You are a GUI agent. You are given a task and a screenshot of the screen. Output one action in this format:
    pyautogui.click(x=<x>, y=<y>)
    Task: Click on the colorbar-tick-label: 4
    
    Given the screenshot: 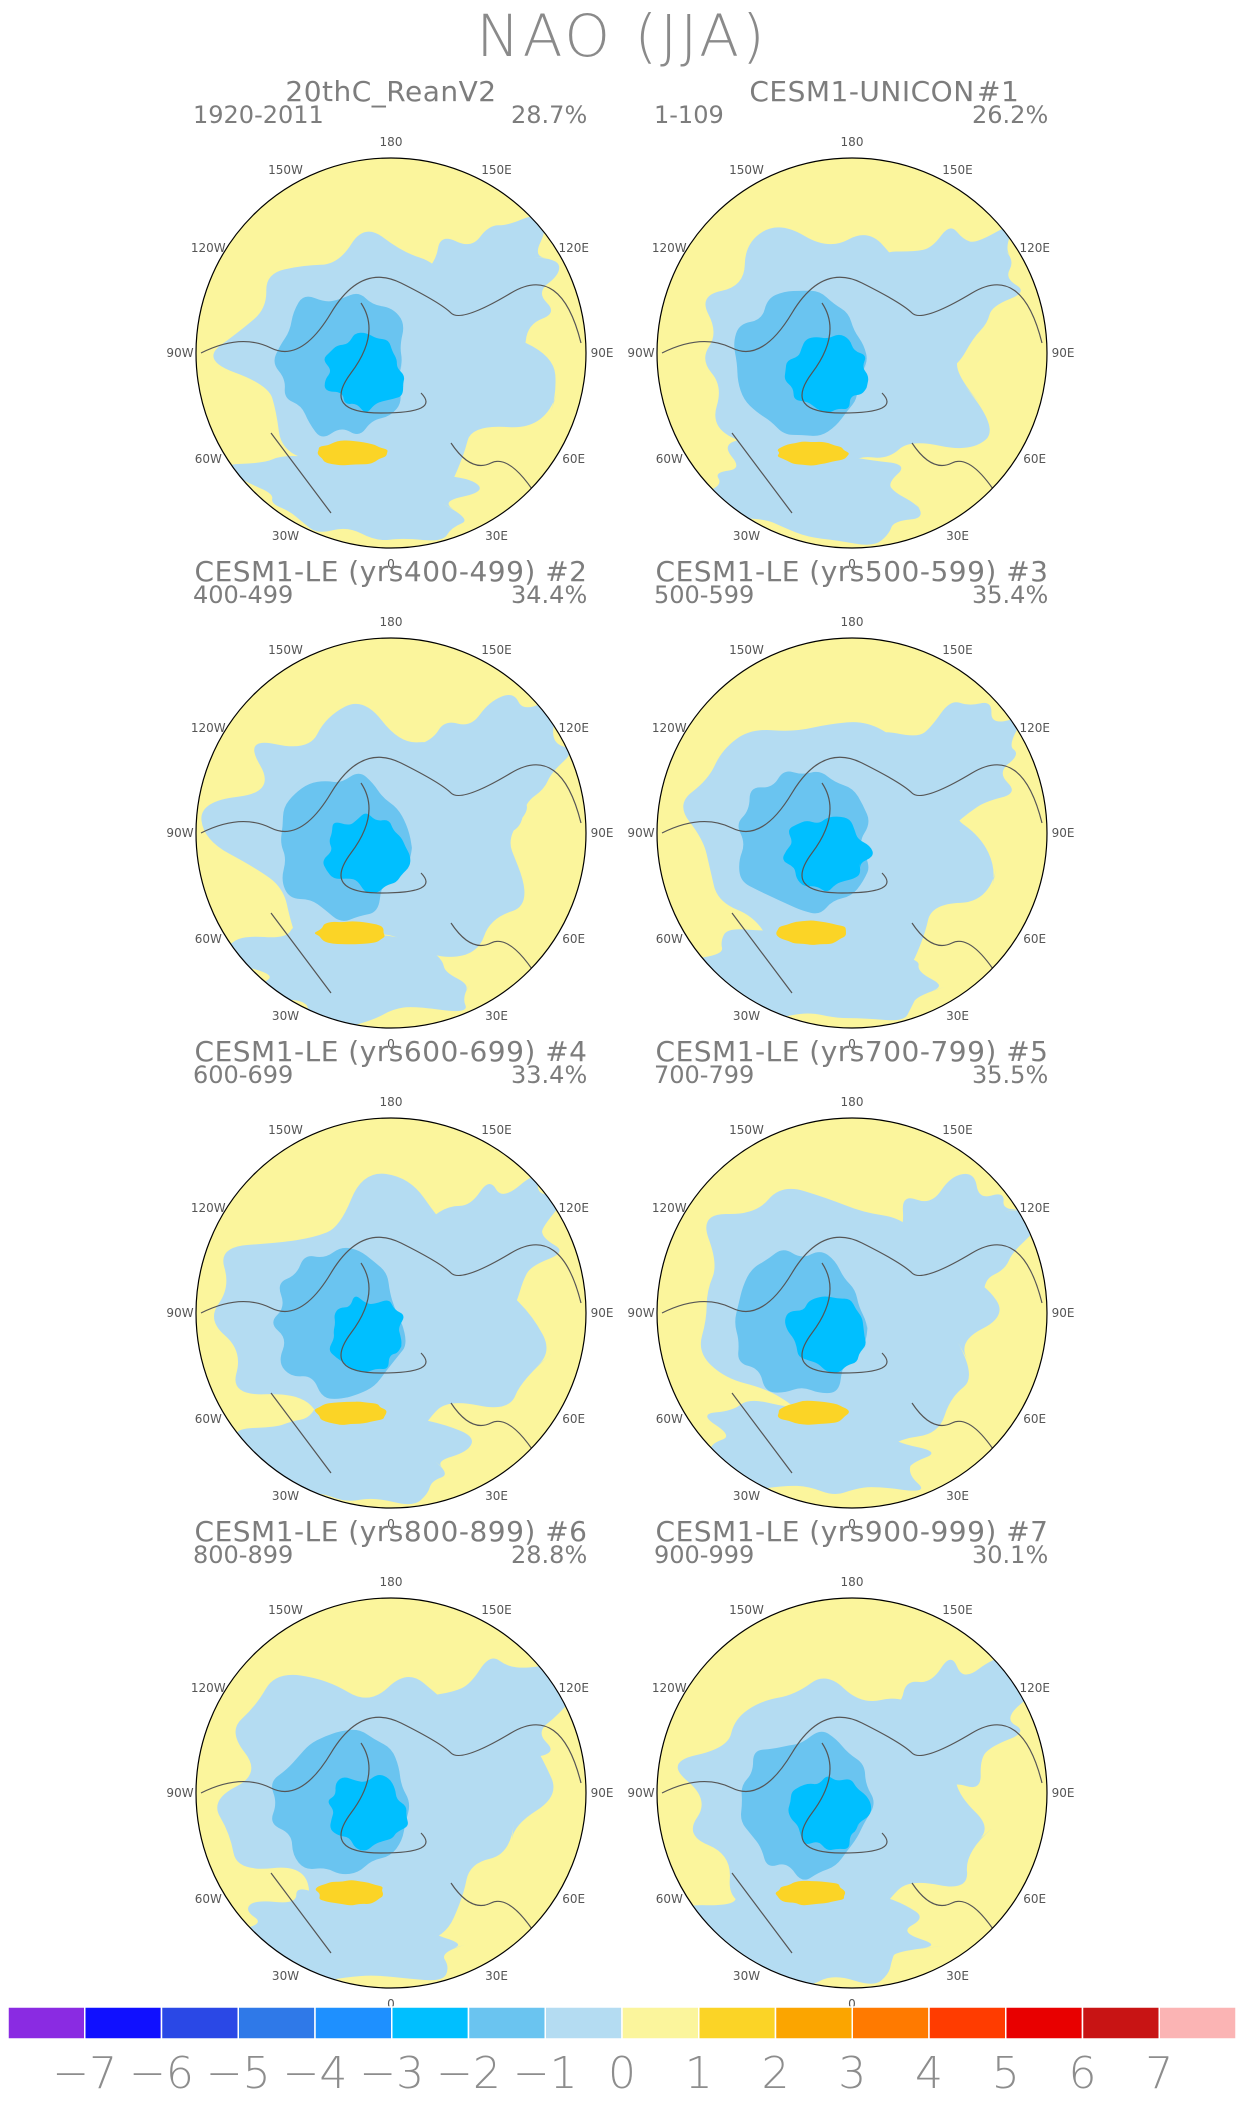 What is the action you would take?
    pyautogui.click(x=929, y=2073)
    